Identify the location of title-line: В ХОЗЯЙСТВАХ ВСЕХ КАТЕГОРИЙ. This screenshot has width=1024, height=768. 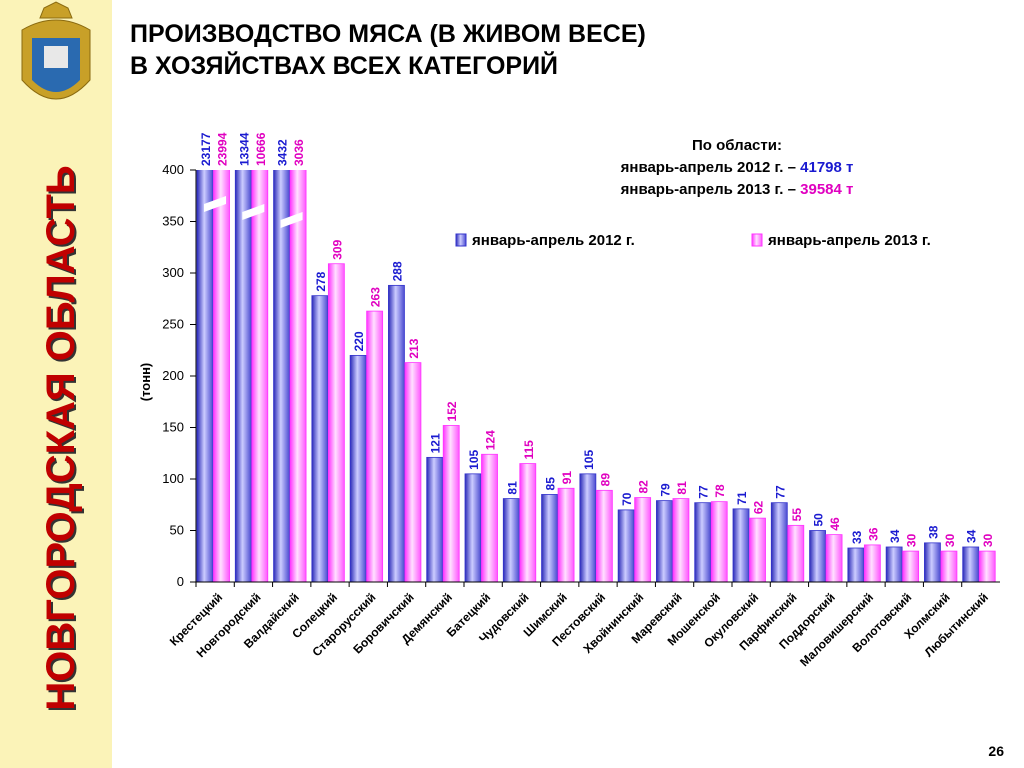
(344, 65).